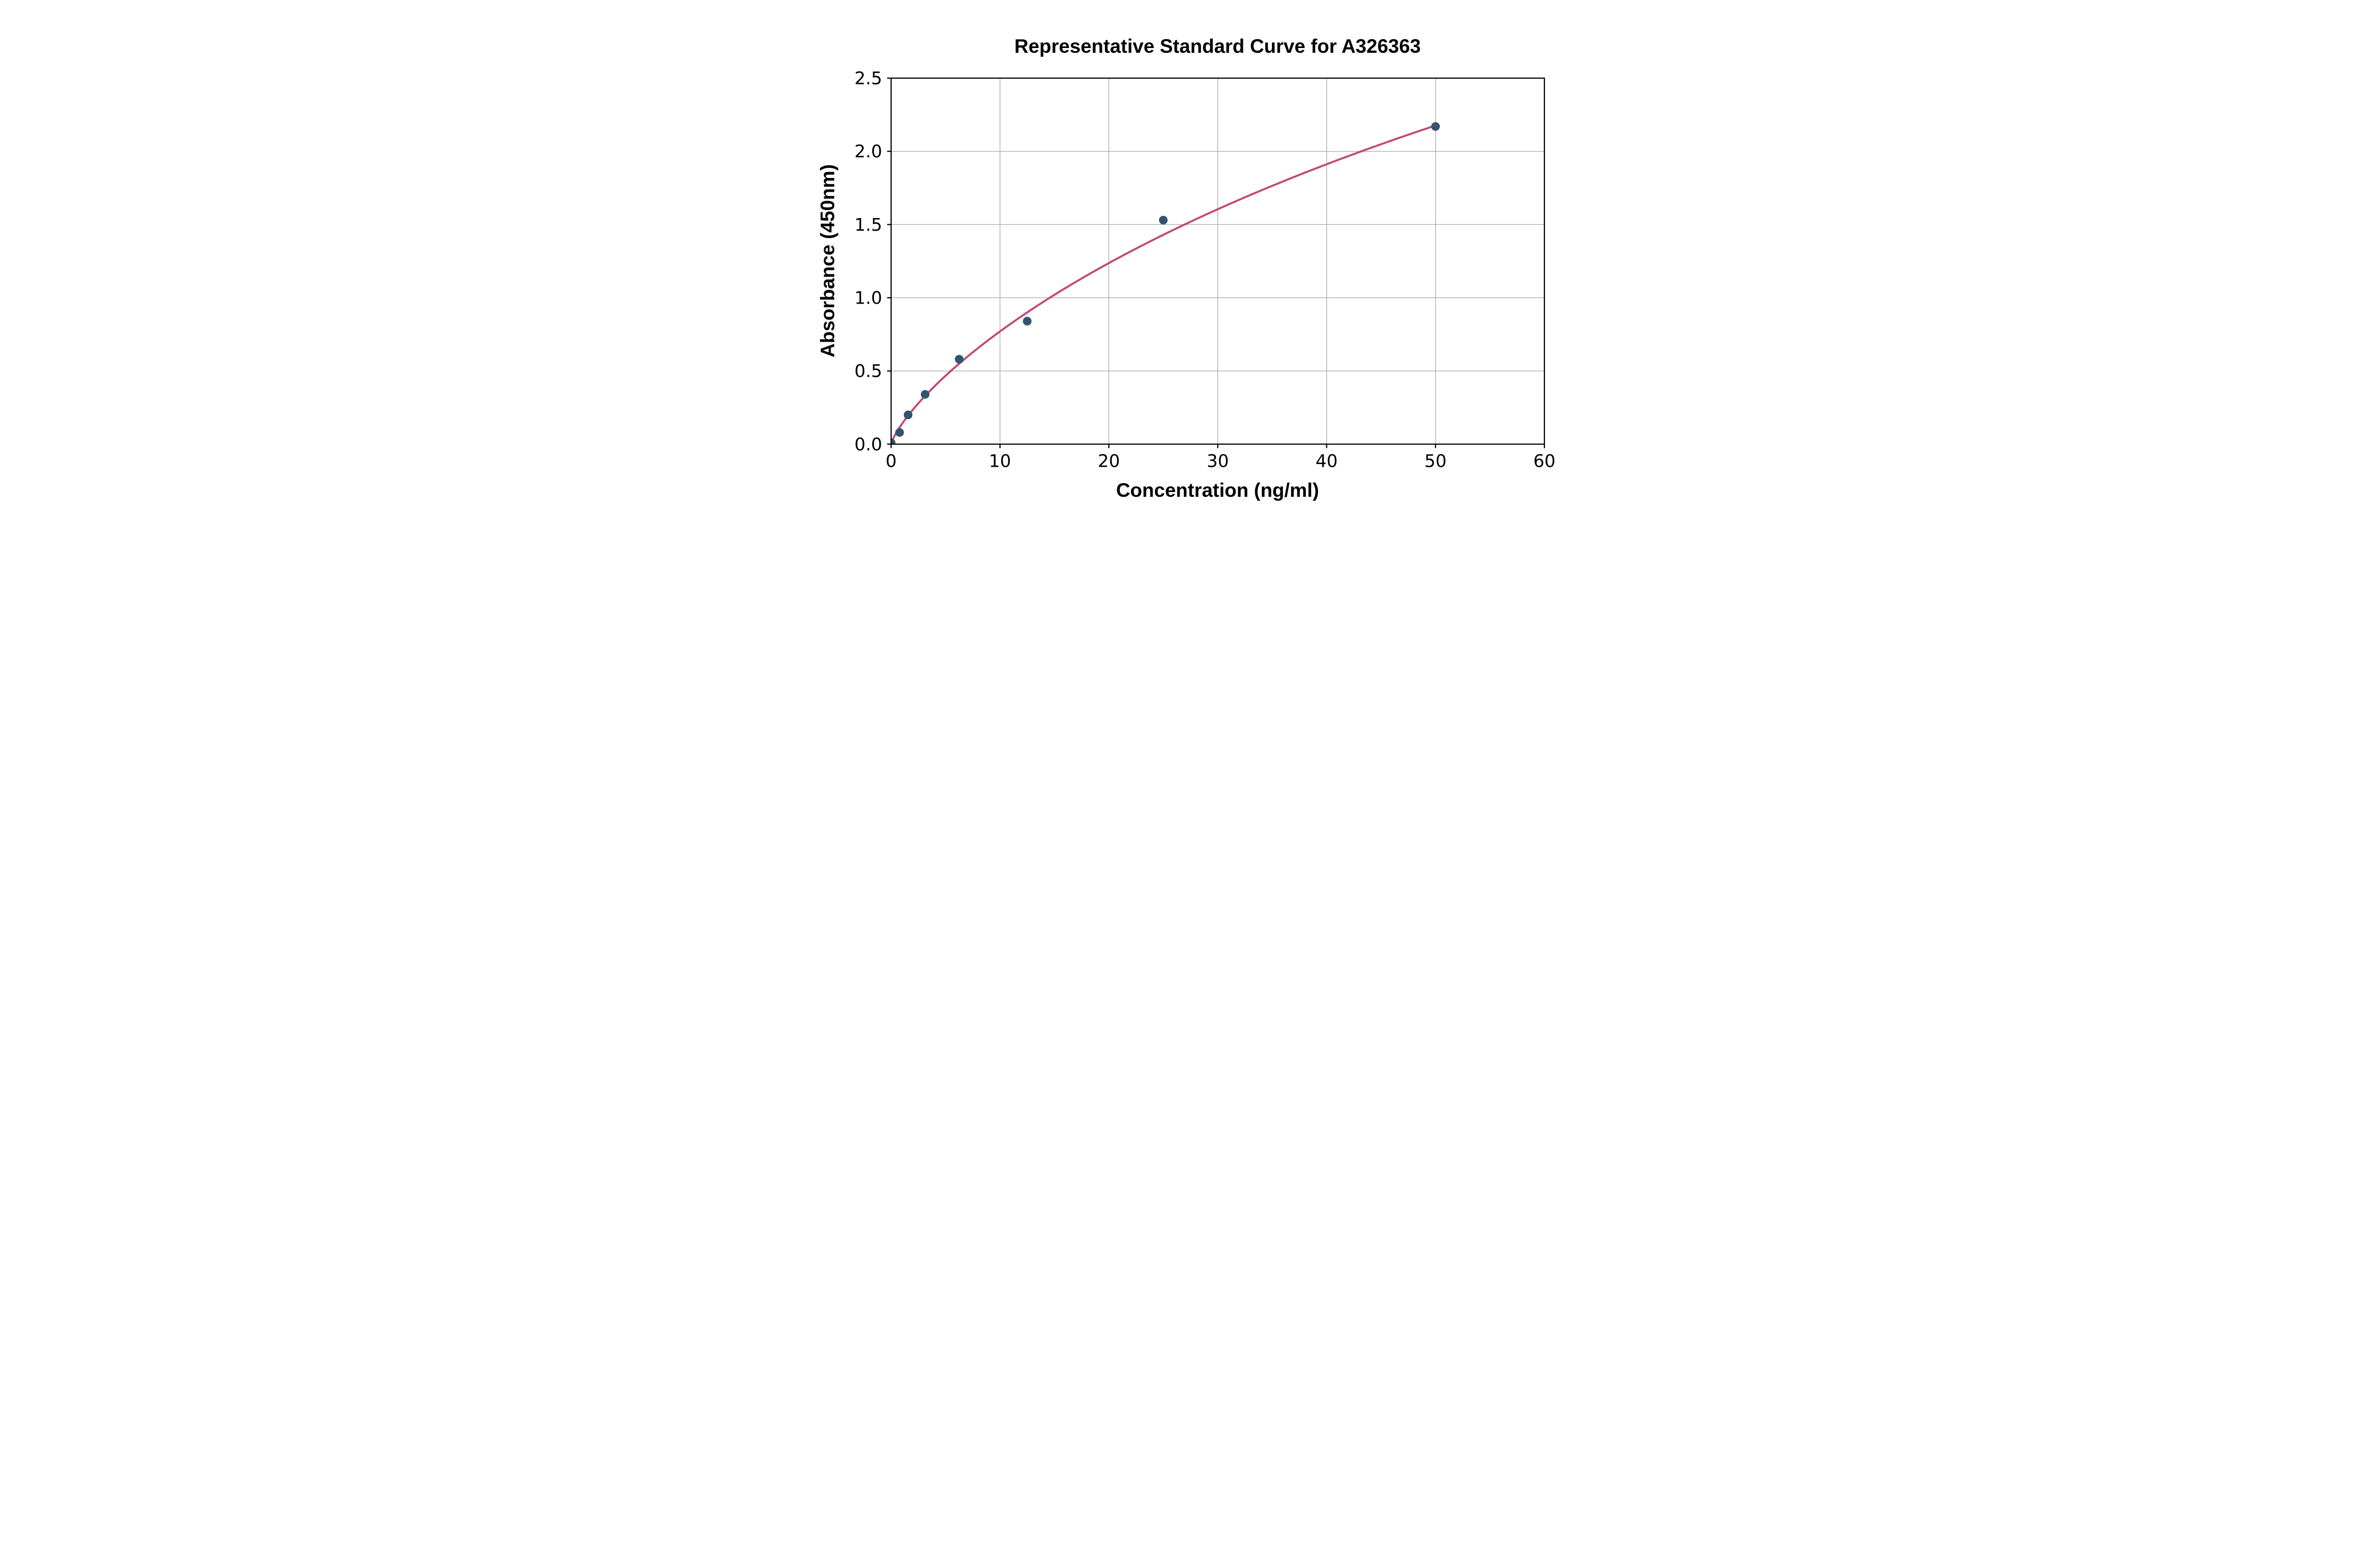 The image size is (2376, 1568). I want to click on y-tick-label: 0.0, so click(868, 444).